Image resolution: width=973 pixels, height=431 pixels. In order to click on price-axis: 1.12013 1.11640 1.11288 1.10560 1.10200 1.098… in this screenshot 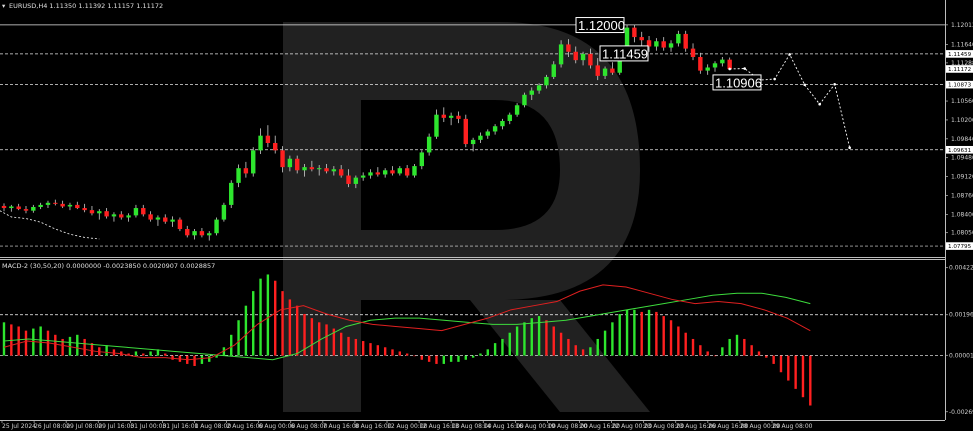, I will do `click(959, 136)`.